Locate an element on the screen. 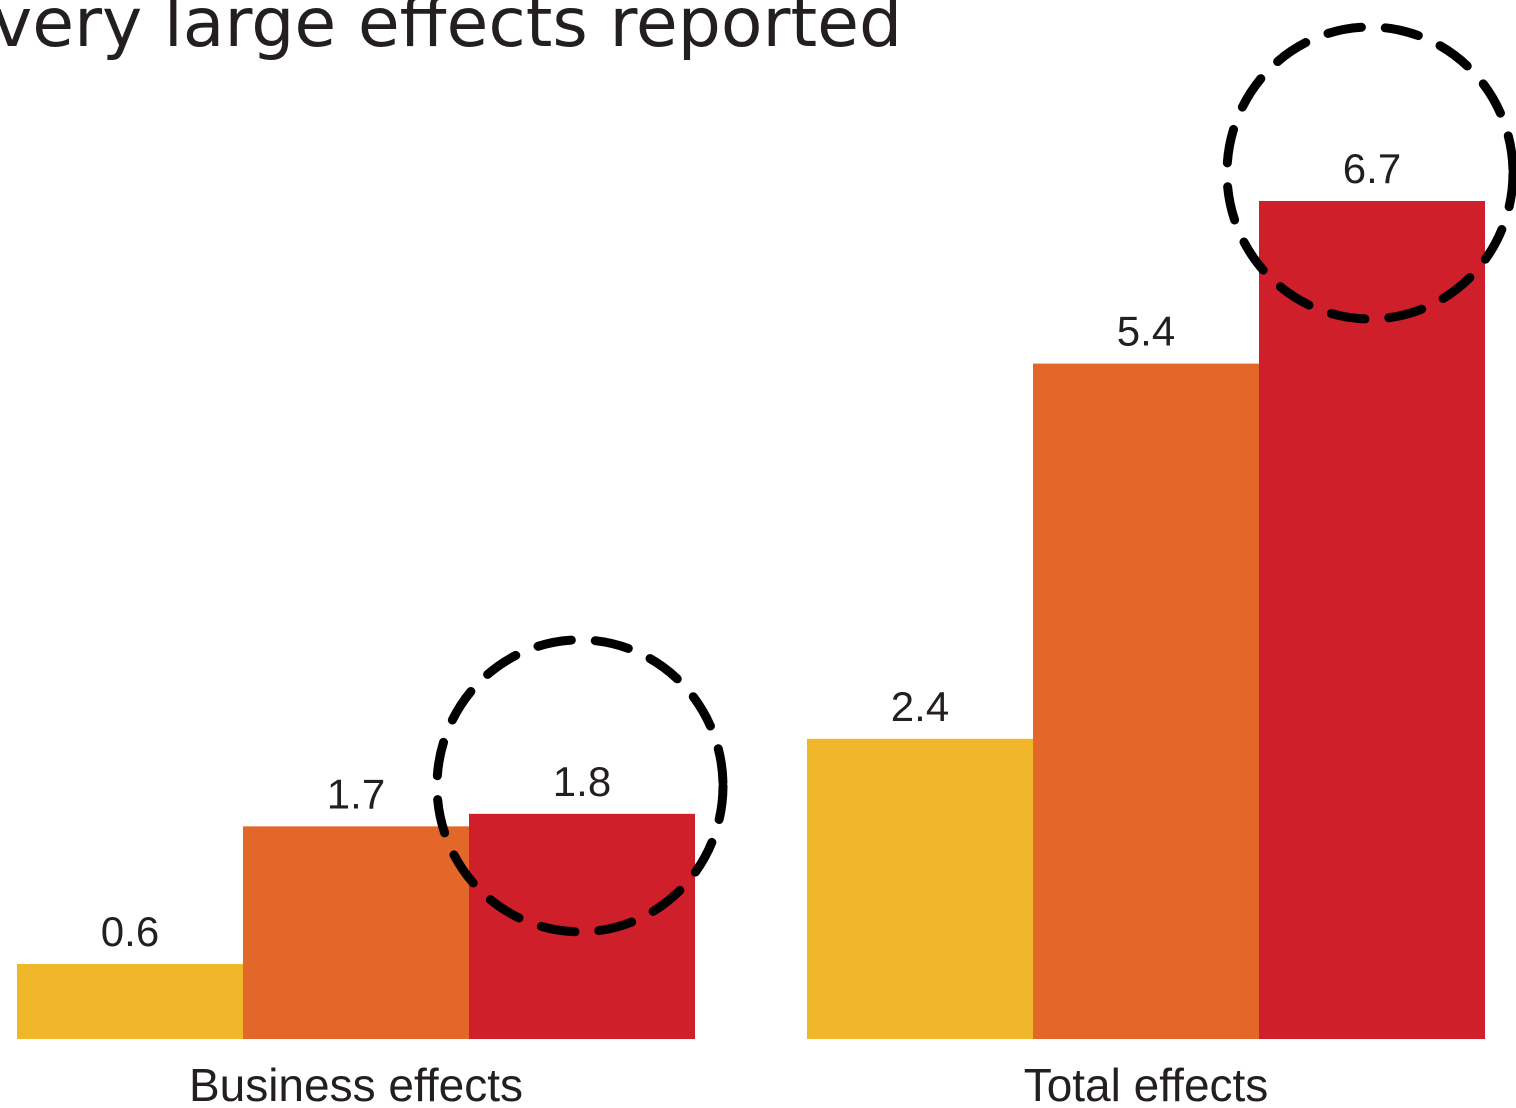 Image resolution: width=1516 pixels, height=1108 pixels. category-label: Business effects is located at coordinates (356, 1083).